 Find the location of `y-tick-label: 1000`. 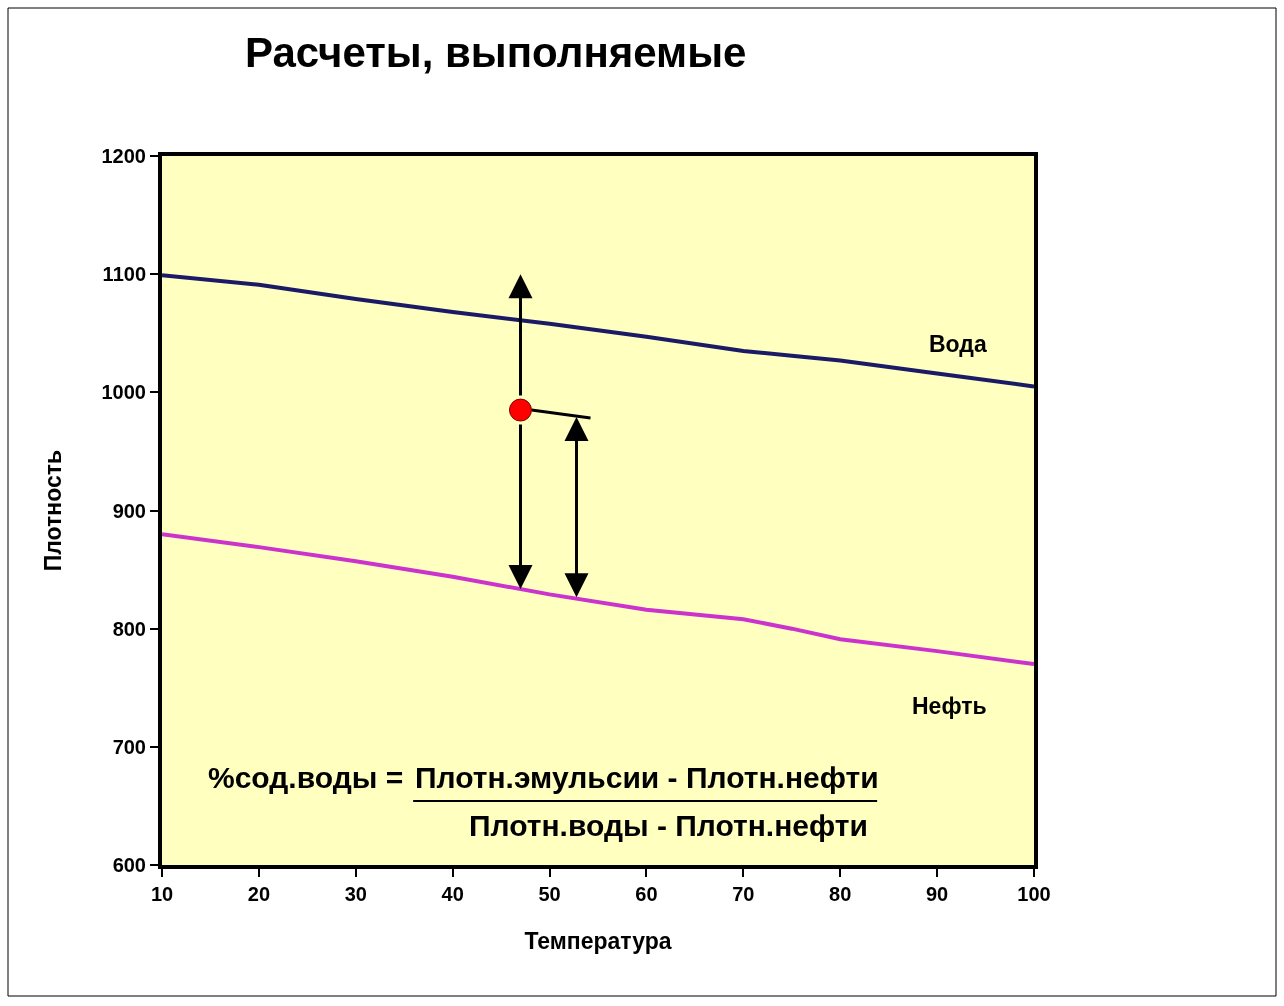

y-tick-label: 1000 is located at coordinates (123, 392).